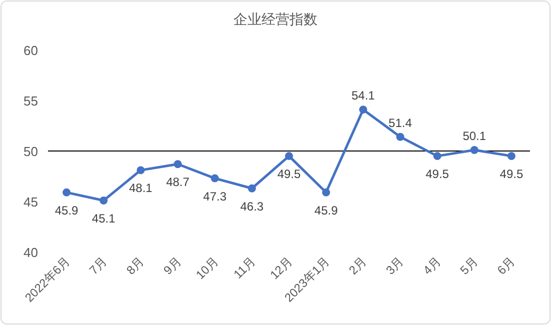  Describe the element at coordinates (31, 202) in the screenshot. I see `y-tick-label: 45` at that location.